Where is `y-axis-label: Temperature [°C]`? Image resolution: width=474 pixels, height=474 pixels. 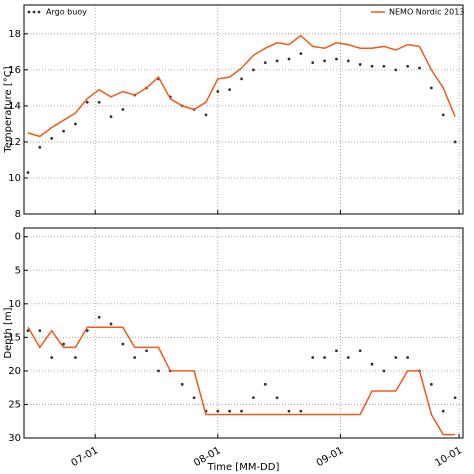 y-axis-label: Temperature [°C] is located at coordinates (8, 109).